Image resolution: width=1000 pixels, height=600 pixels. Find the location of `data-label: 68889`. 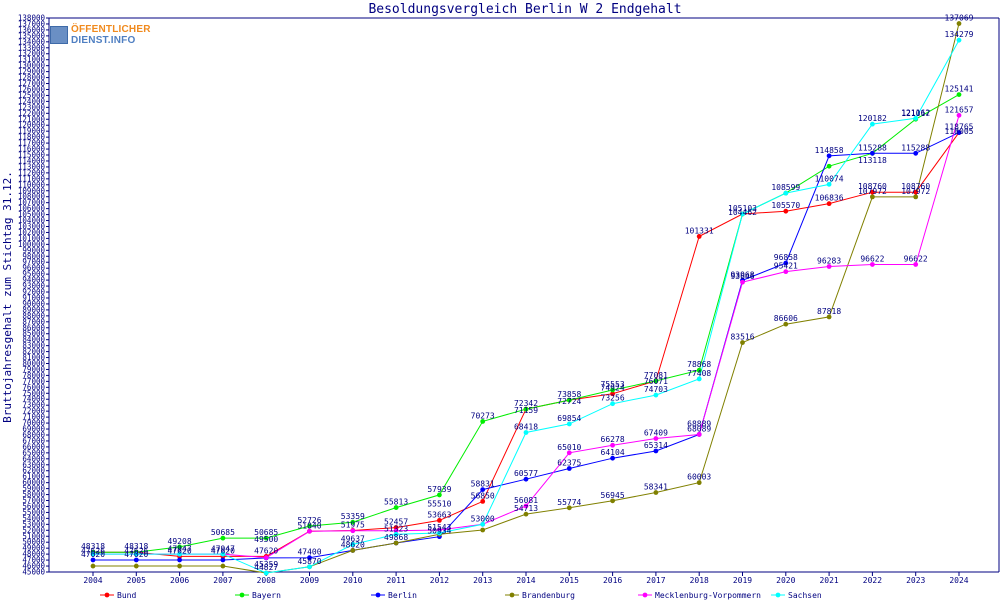

data-label: 68889 is located at coordinates (699, 424).